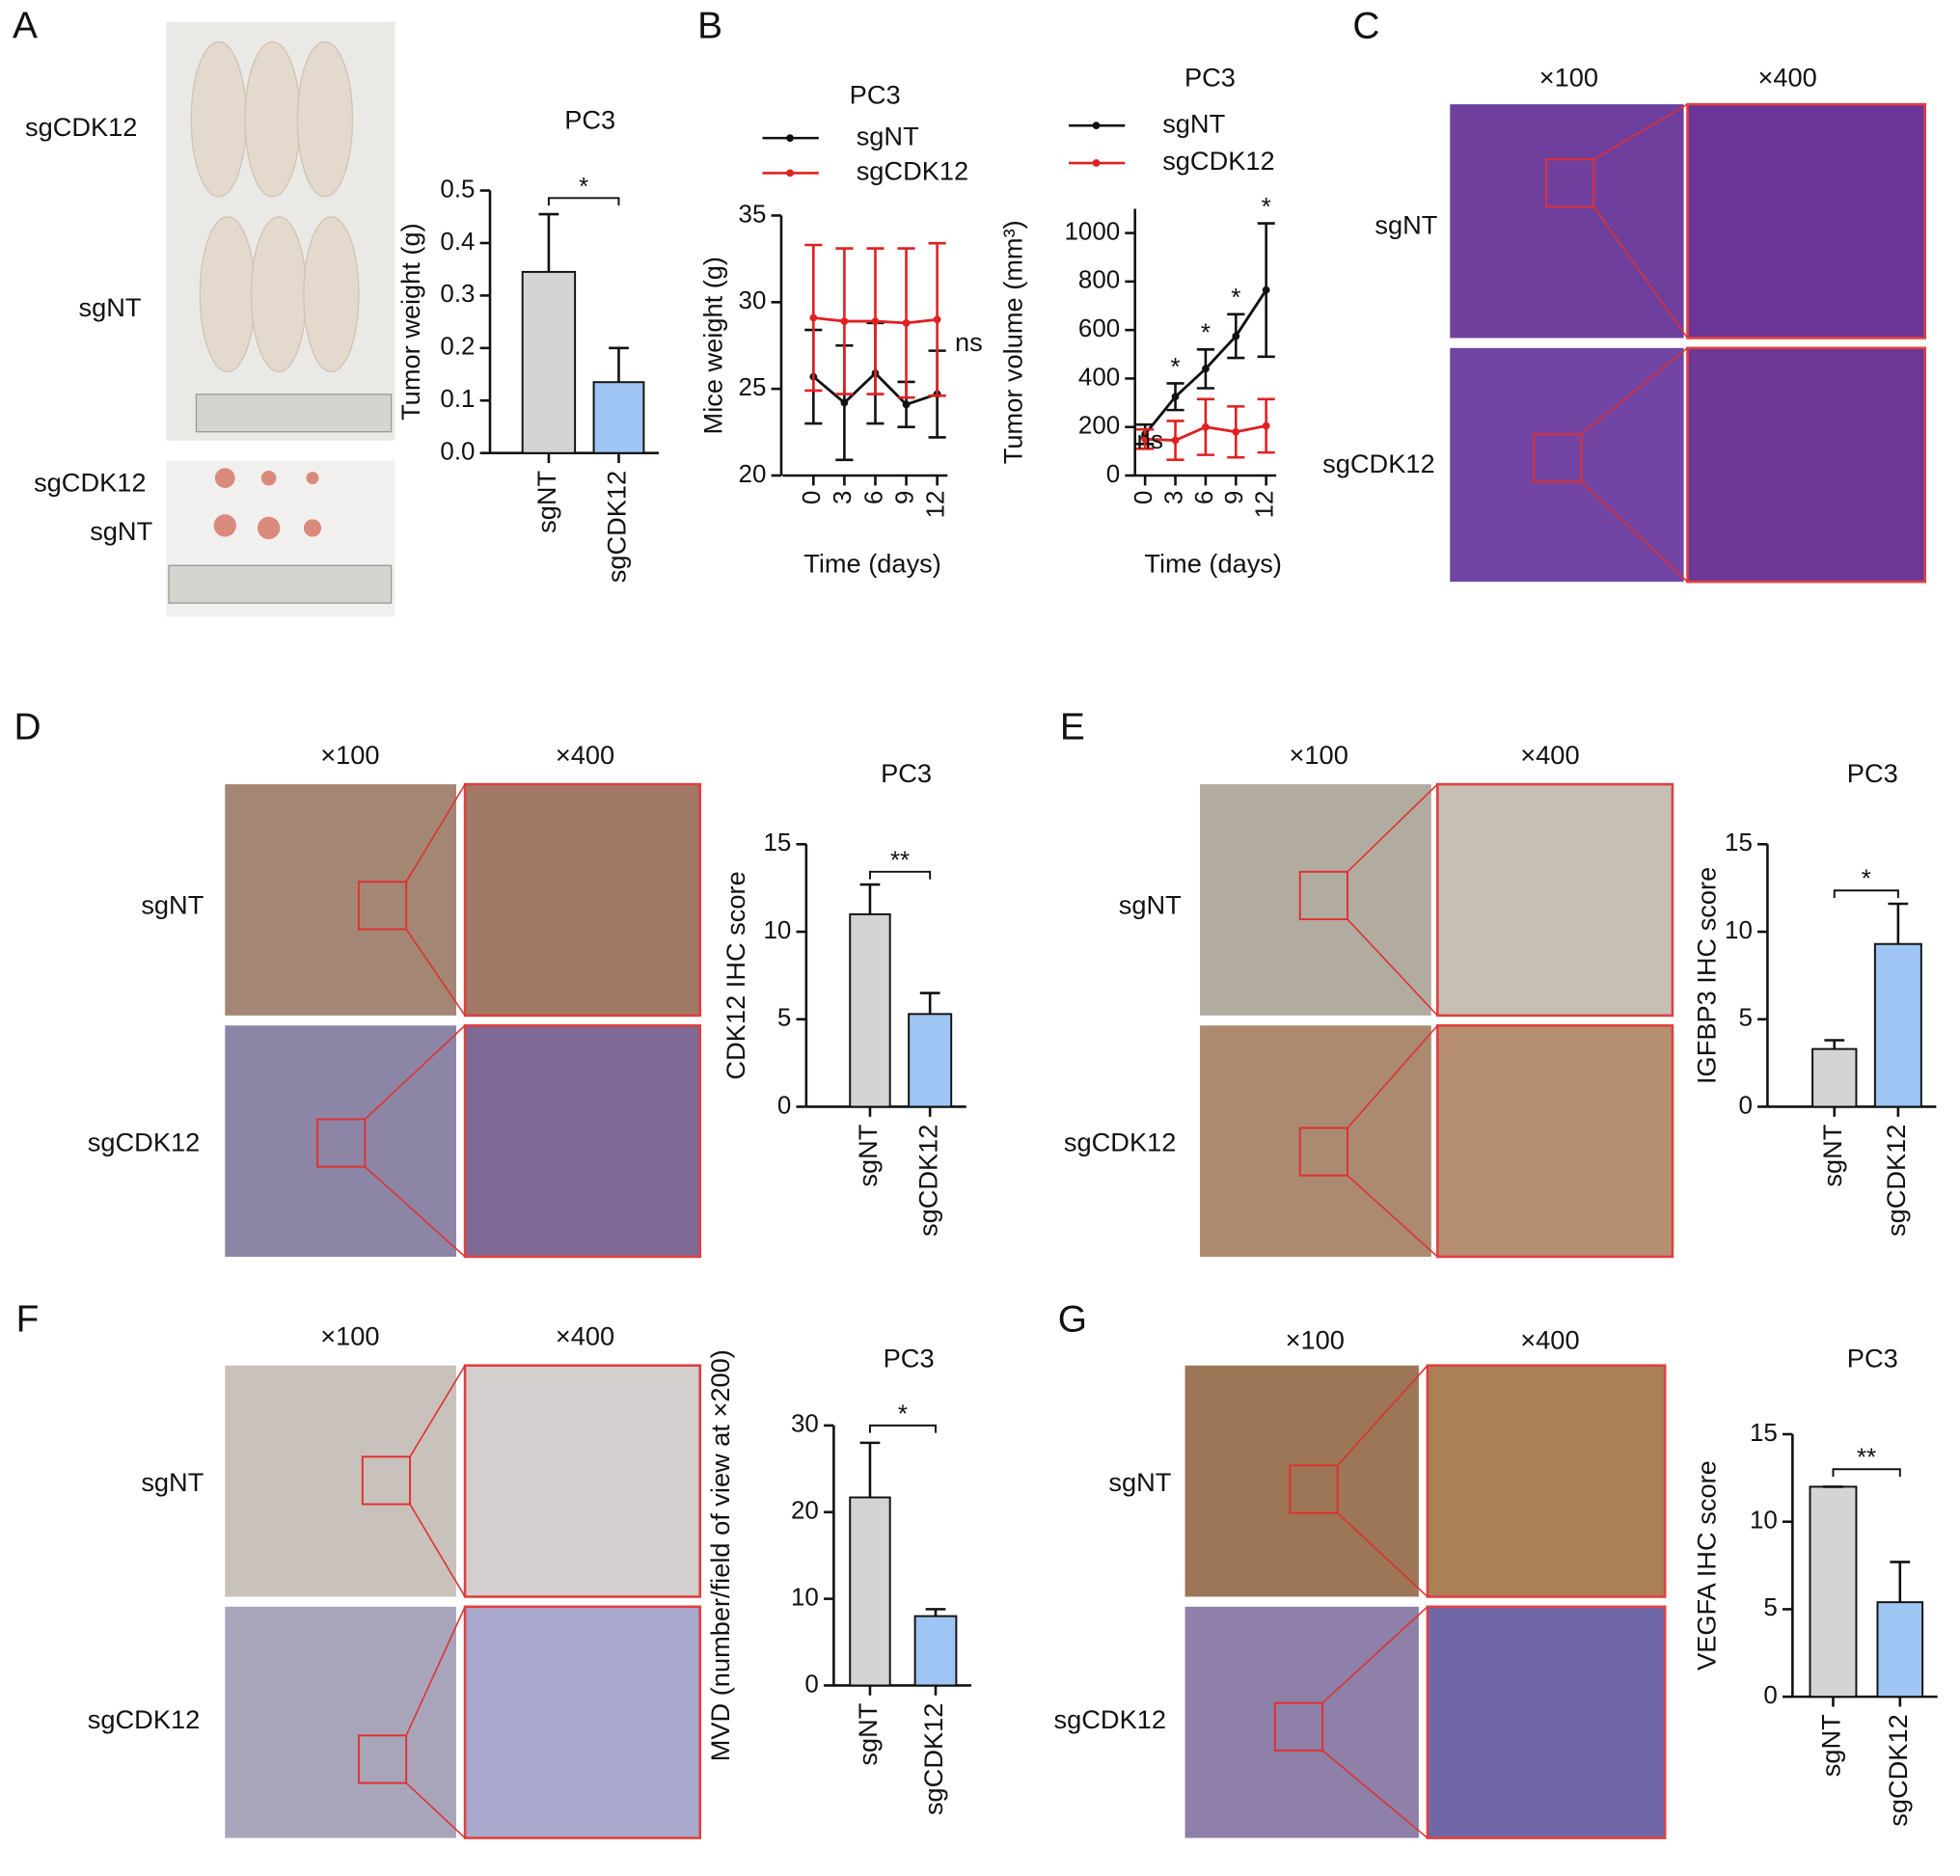 This screenshot has height=1876, width=1960. I want to click on panel-letter: G, so click(1072, 1320).